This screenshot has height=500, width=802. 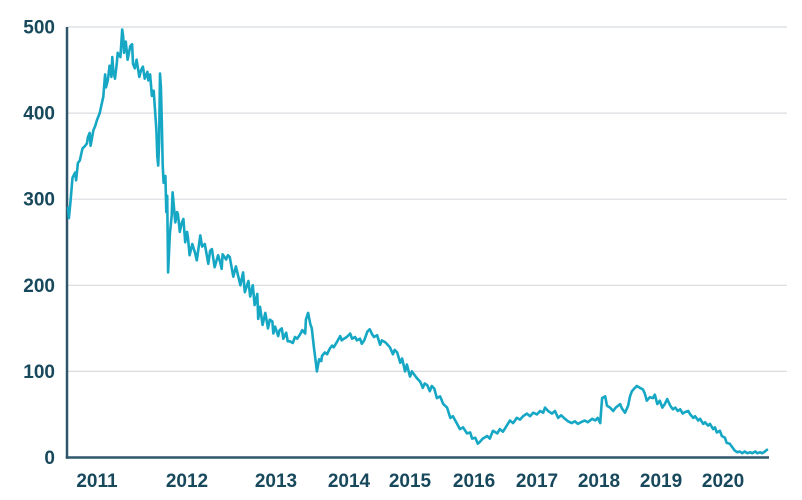 I want to click on x-tick-label: 2016, so click(x=474, y=481).